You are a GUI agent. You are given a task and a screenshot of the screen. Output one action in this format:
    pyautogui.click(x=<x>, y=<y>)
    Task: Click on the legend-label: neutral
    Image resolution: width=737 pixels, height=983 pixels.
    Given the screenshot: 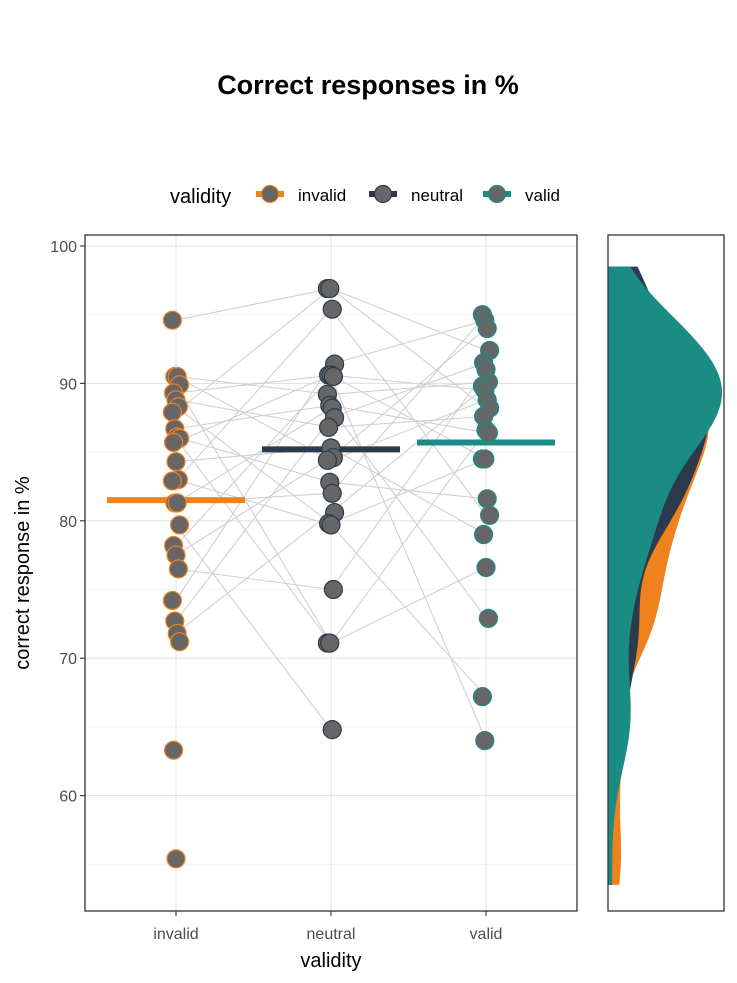 What is the action you would take?
    pyautogui.click(x=437, y=195)
    